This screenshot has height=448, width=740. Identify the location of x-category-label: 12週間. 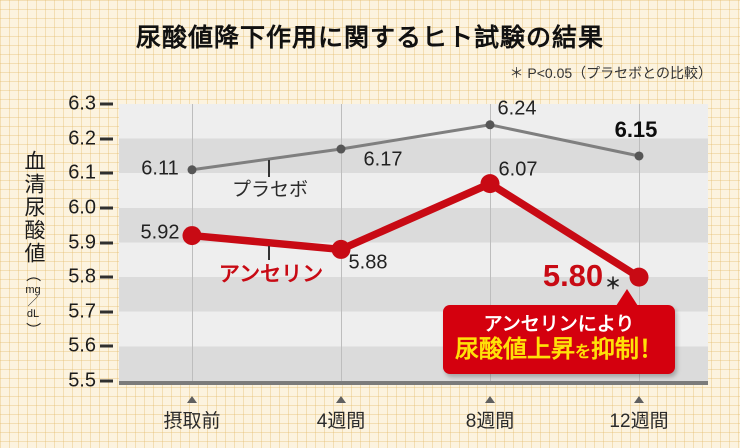
(639, 421).